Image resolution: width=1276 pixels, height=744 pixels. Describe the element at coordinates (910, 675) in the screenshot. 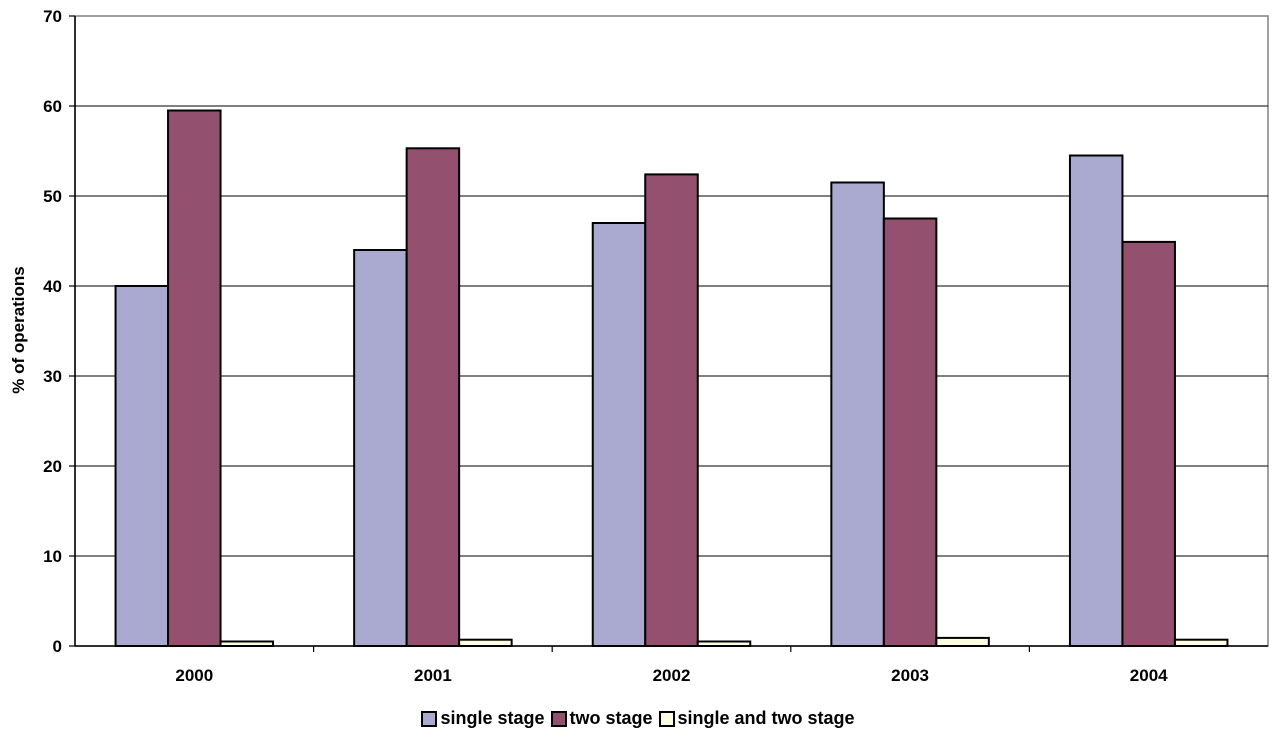

I see `x-tick-label: 2003` at that location.